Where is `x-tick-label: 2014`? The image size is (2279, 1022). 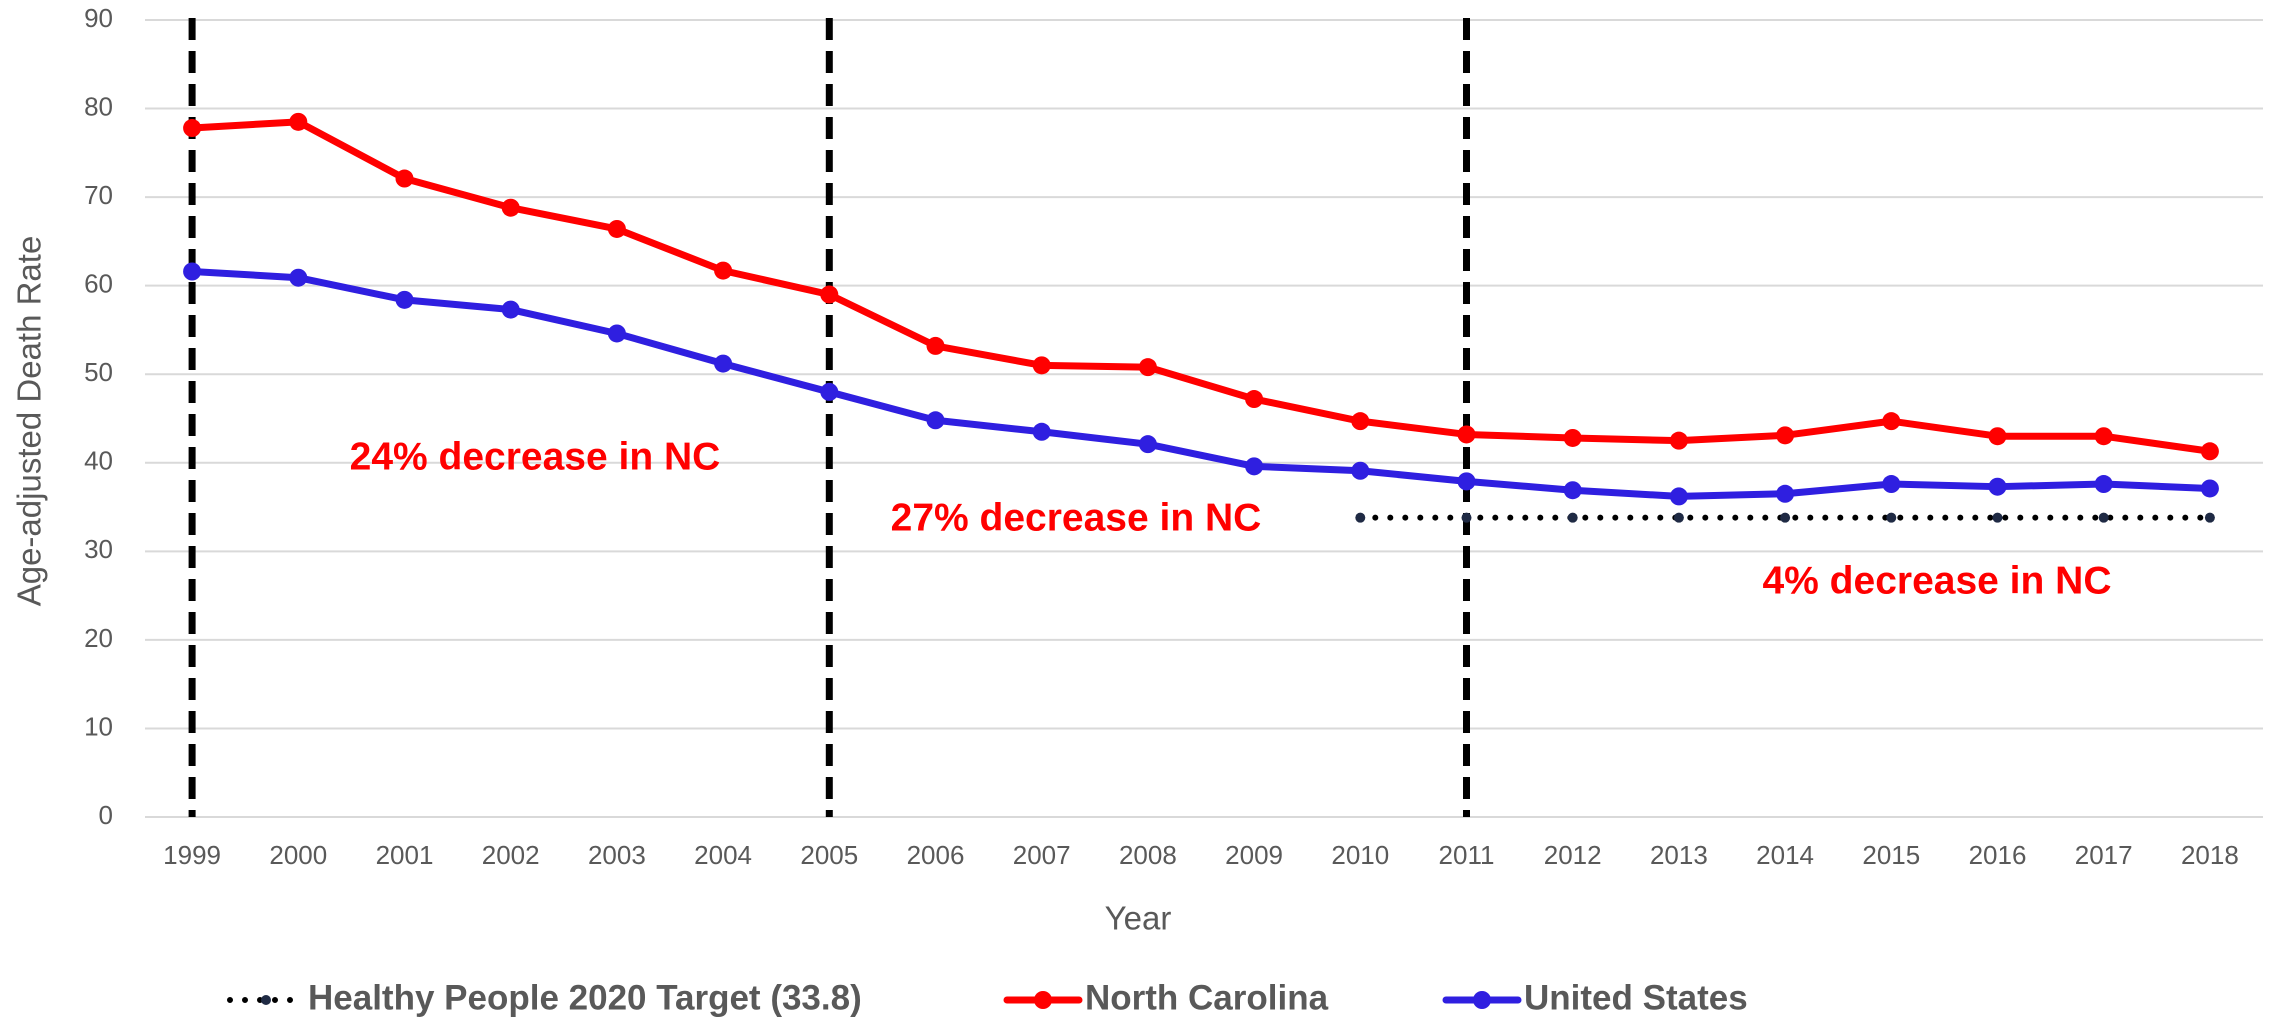 x-tick-label: 2014 is located at coordinates (1785, 855).